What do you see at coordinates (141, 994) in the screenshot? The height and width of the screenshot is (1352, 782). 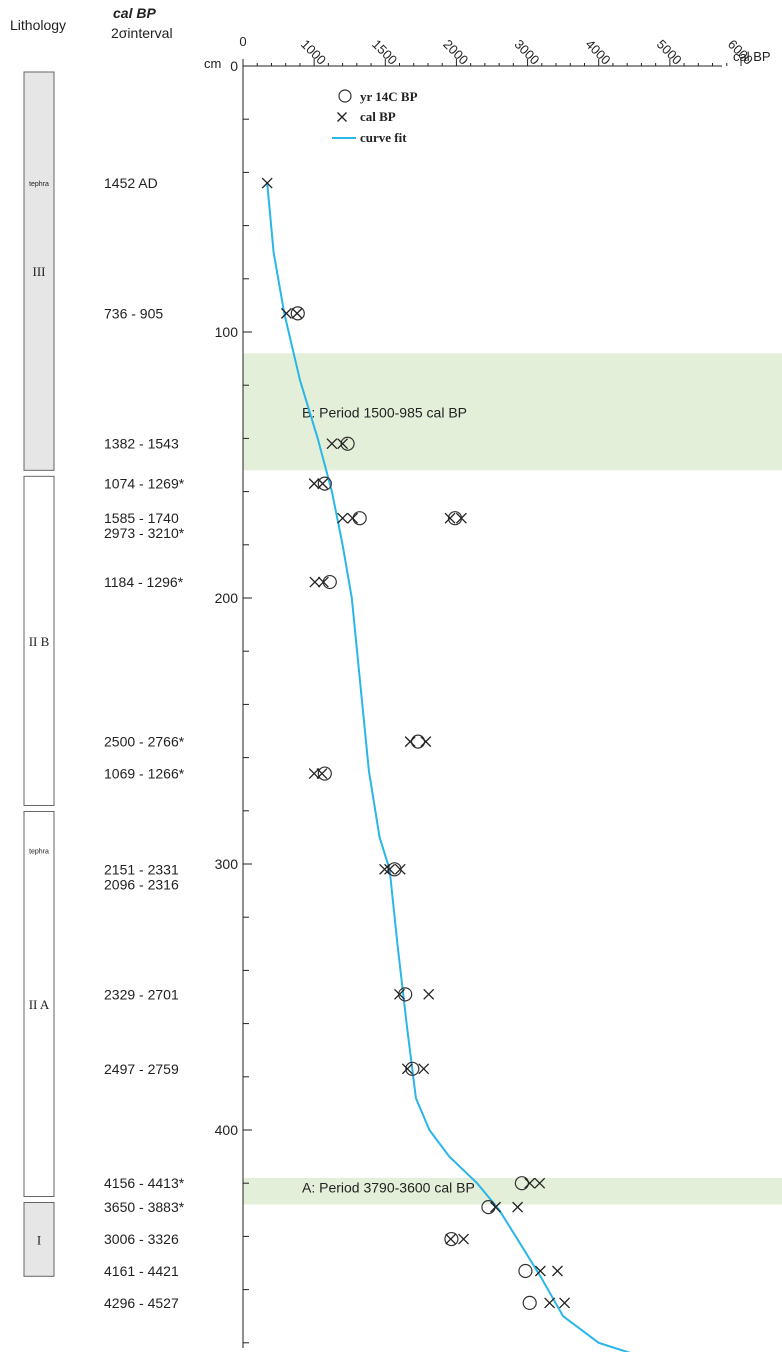 I see `interval-label-11: 2329 - 2701` at bounding box center [141, 994].